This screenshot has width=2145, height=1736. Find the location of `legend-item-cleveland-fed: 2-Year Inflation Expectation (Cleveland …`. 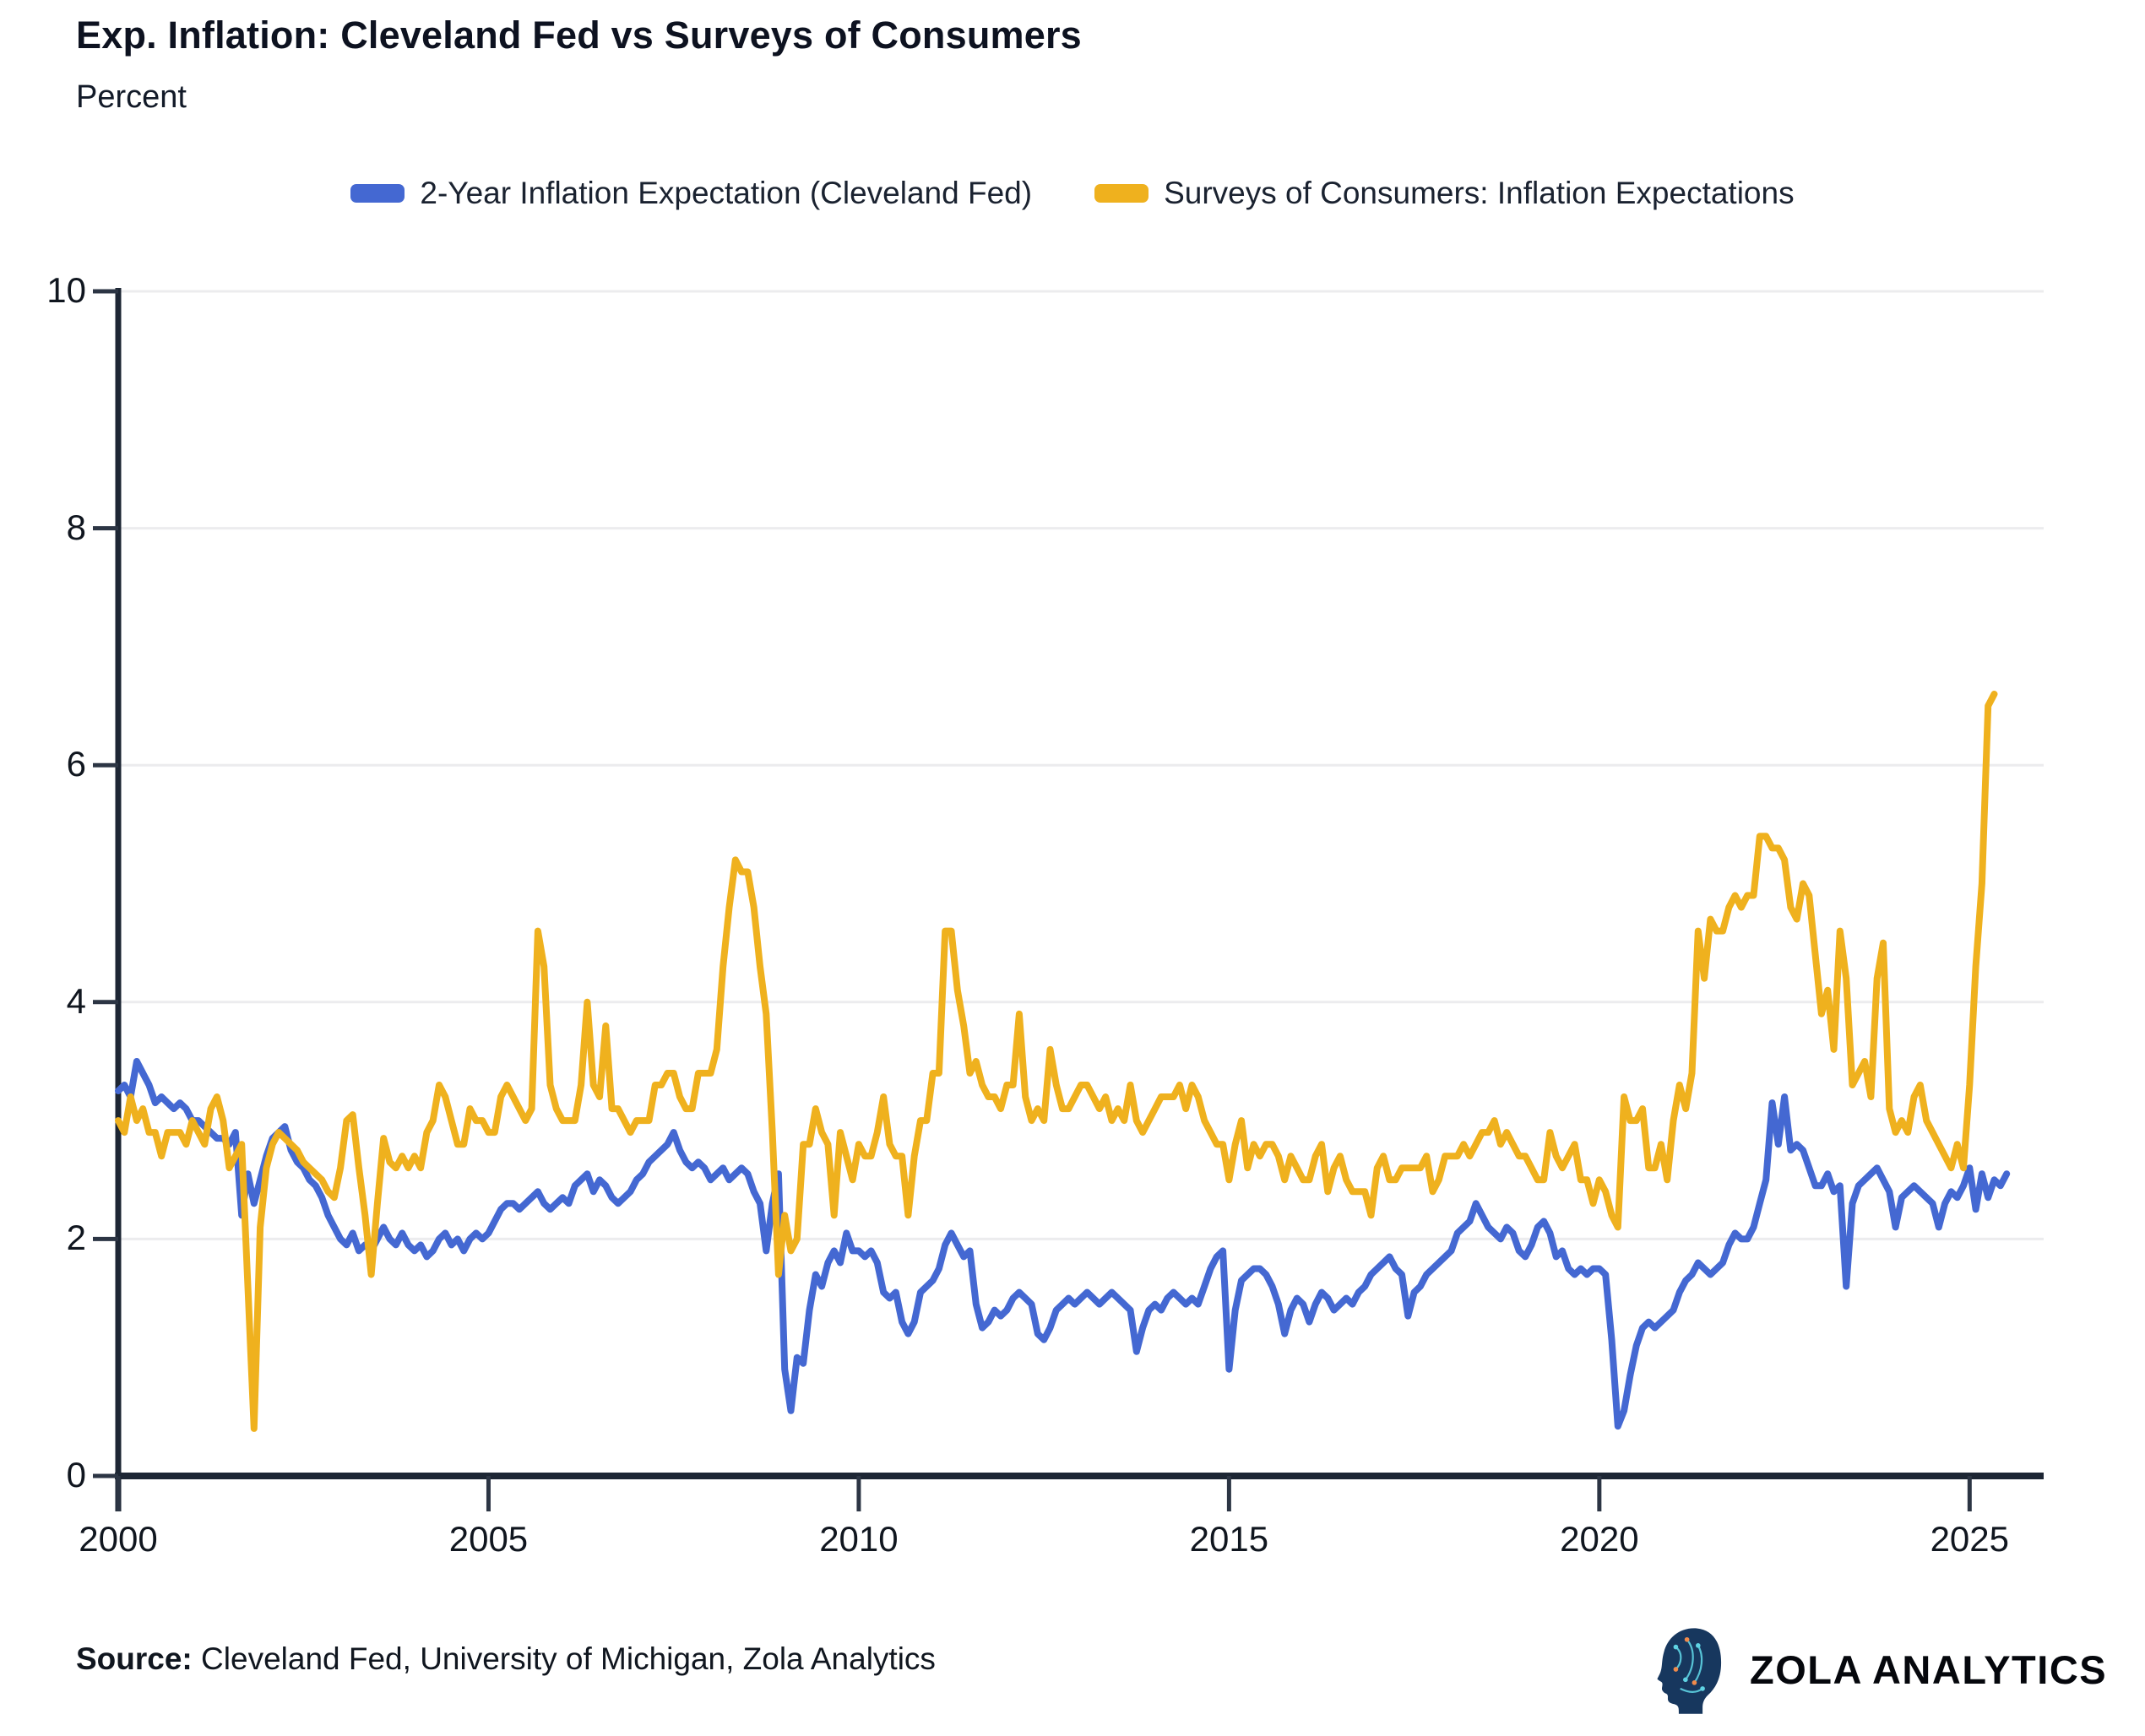

legend-item-cleveland-fed: 2-Year Inflation Expectation (Cleveland … is located at coordinates (691, 193).